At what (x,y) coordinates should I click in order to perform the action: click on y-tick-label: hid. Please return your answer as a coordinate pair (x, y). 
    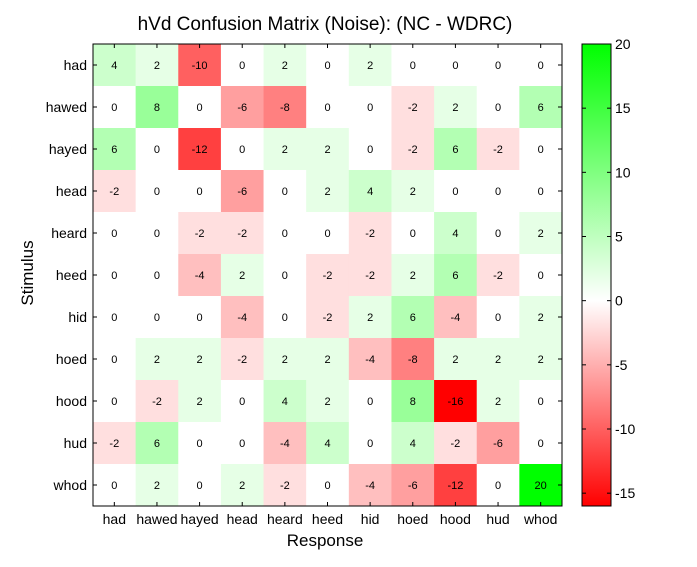
    Looking at the image, I should click on (77, 317).